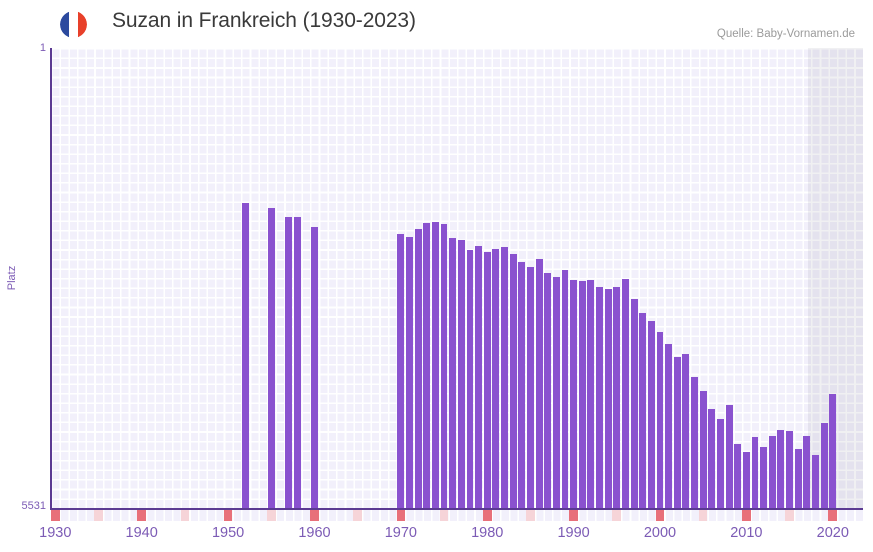 This screenshot has height=552, width=873. I want to click on france-flag-icon, so click(73, 24).